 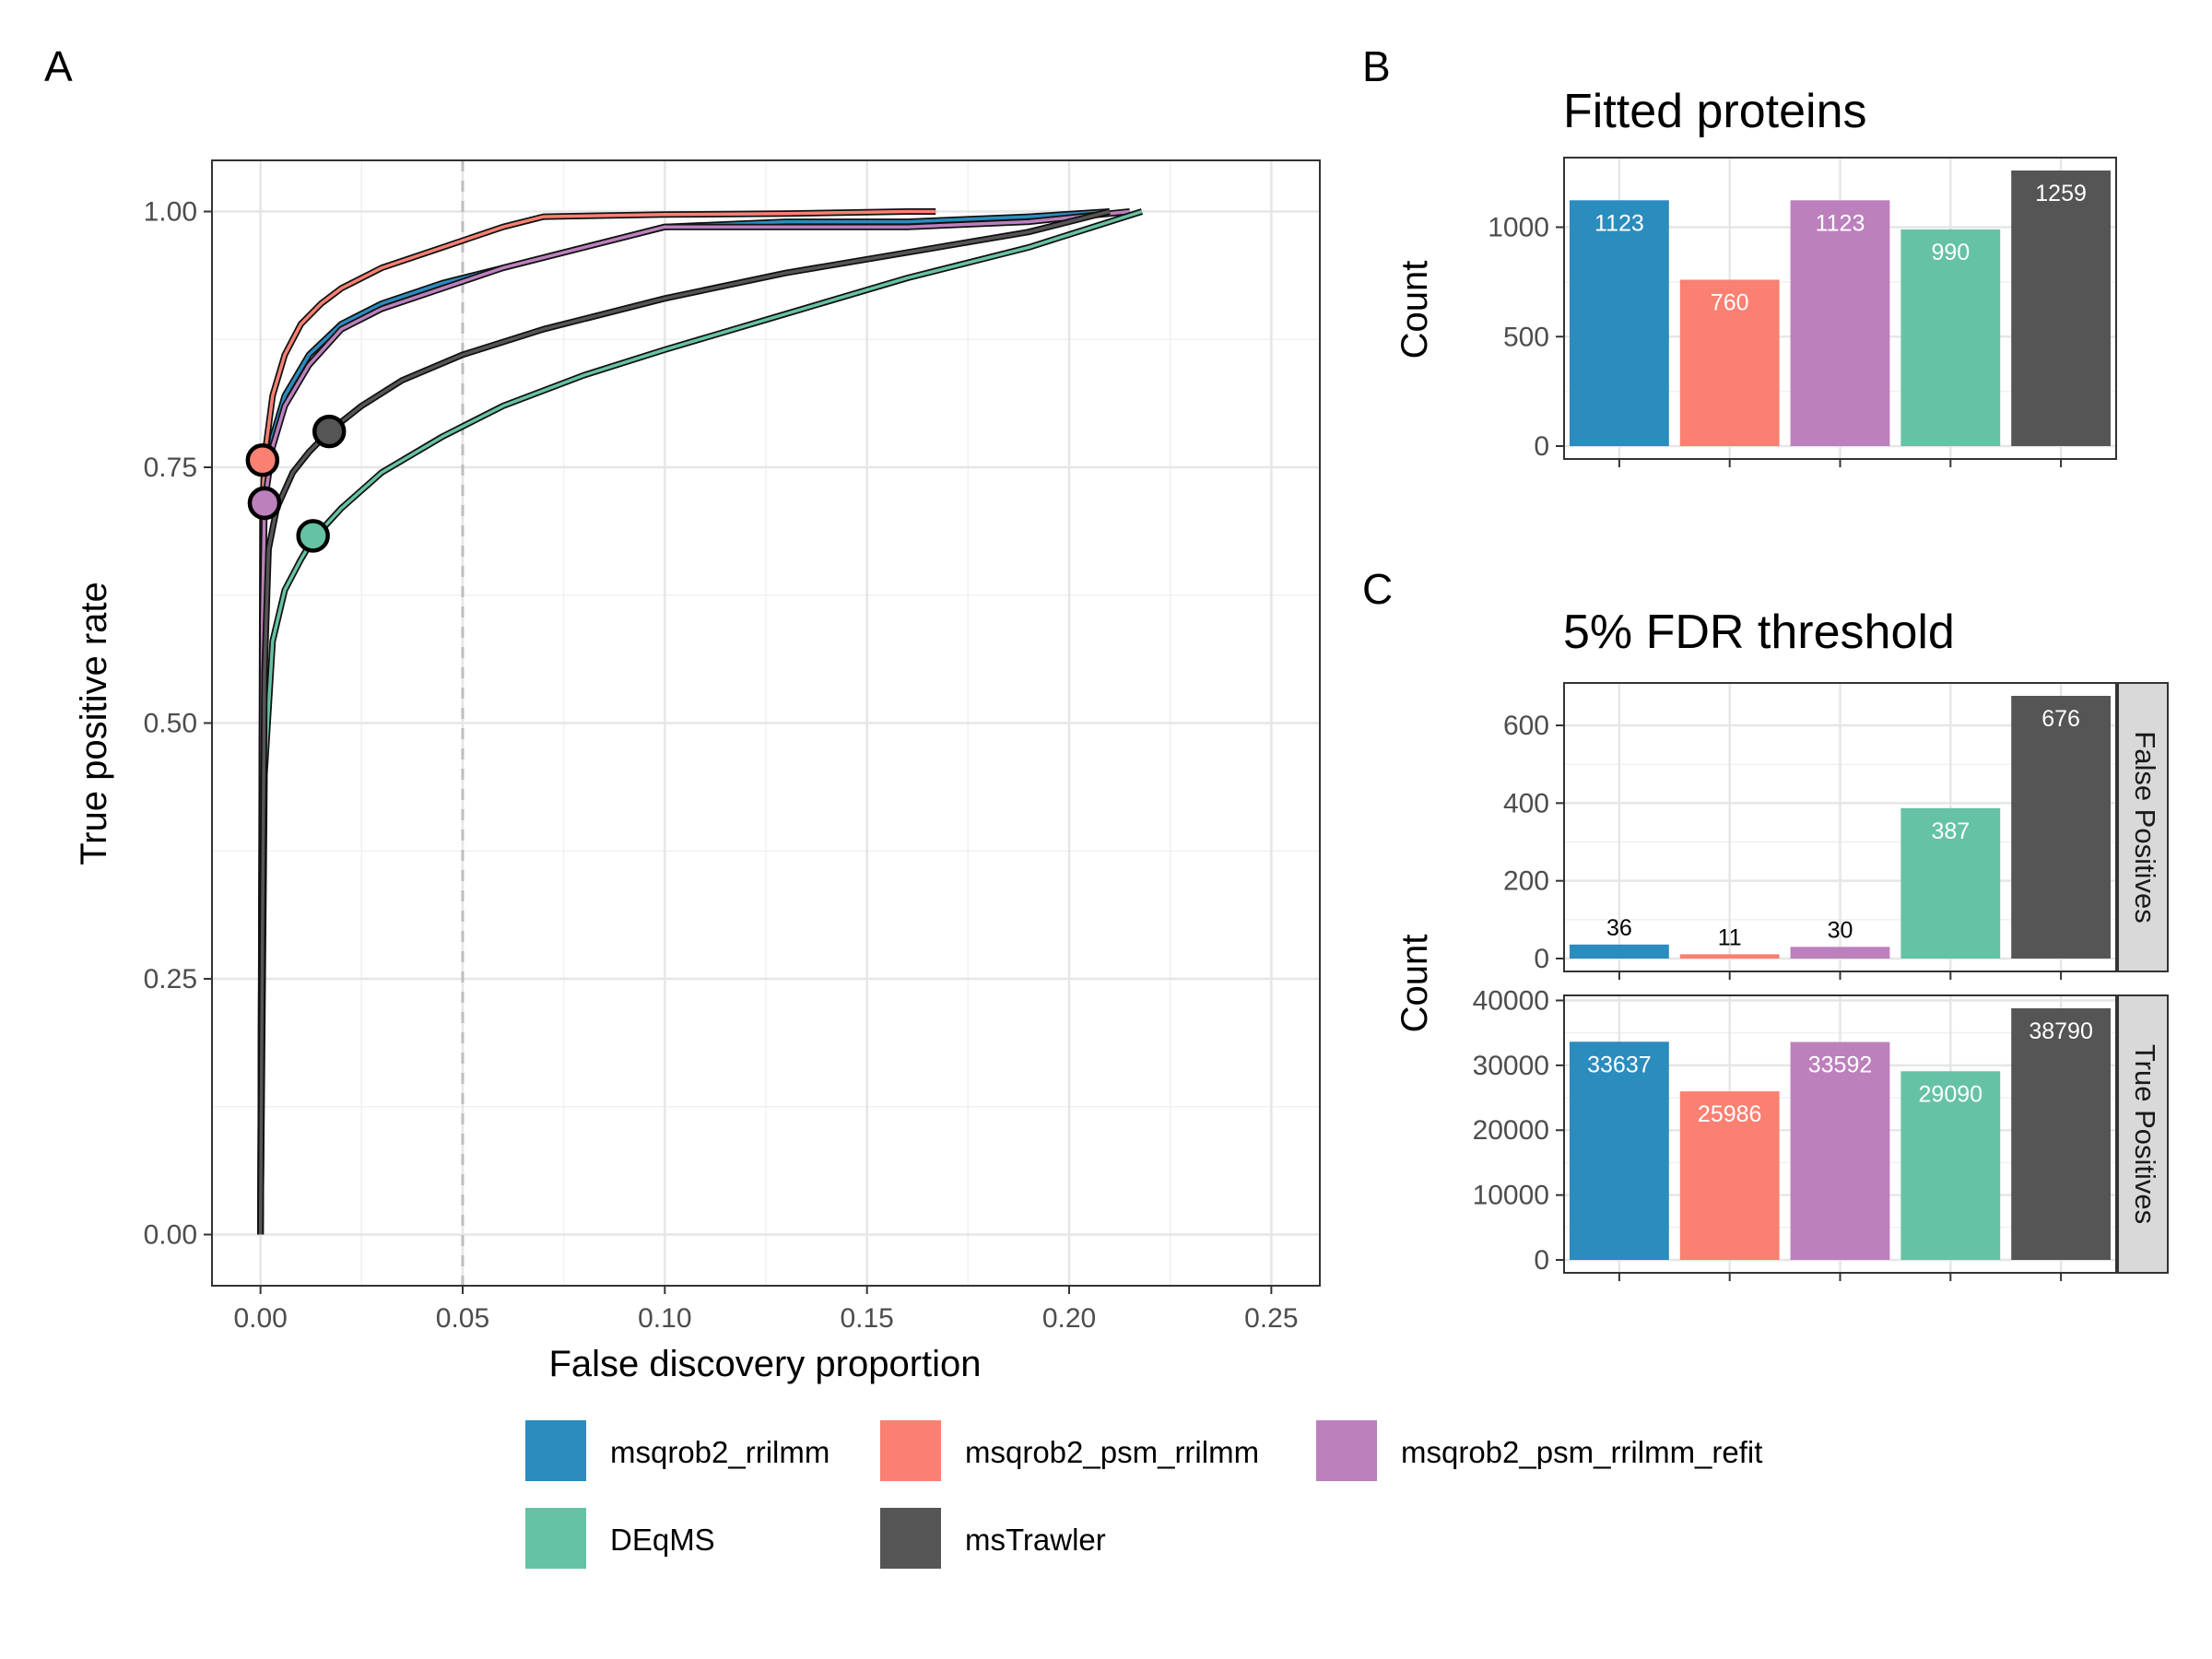 I want to click on true-positives-bar-label: 33637, so click(x=1619, y=1064).